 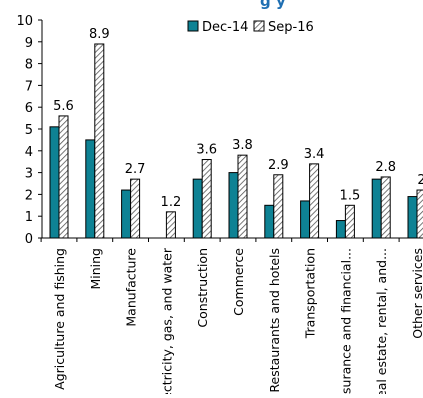 I want to click on data-label: 3.4, so click(x=314, y=154).